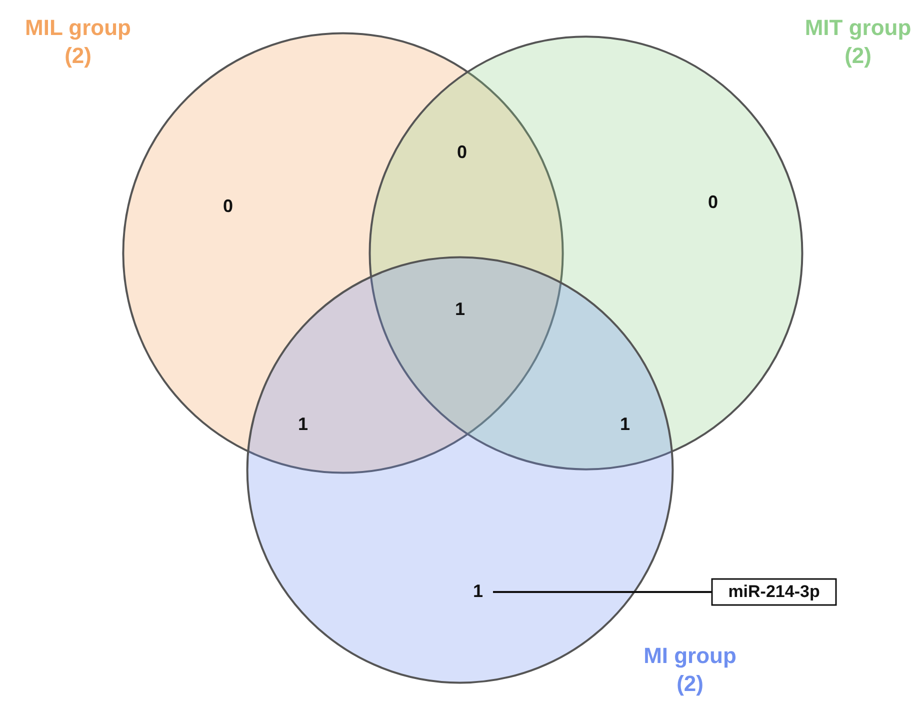 The width and height of the screenshot is (921, 717). Describe the element at coordinates (858, 27) in the screenshot. I see `category-label: MIT group` at that location.